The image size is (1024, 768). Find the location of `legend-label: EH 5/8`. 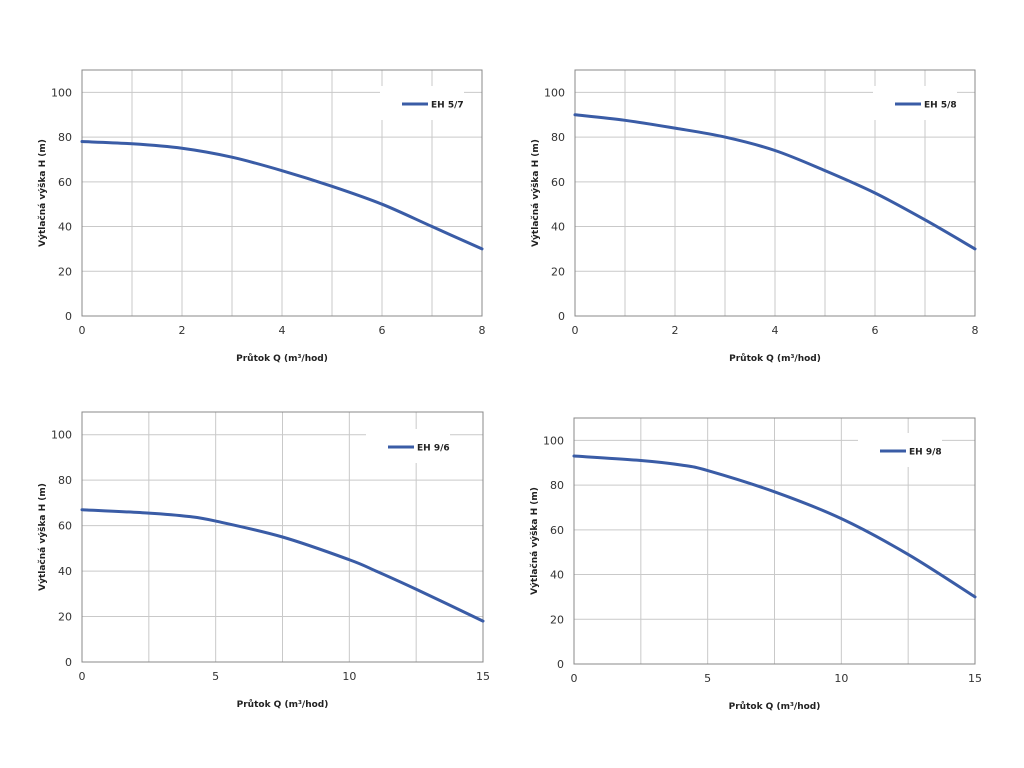

legend-label: EH 5/8 is located at coordinates (940, 106).